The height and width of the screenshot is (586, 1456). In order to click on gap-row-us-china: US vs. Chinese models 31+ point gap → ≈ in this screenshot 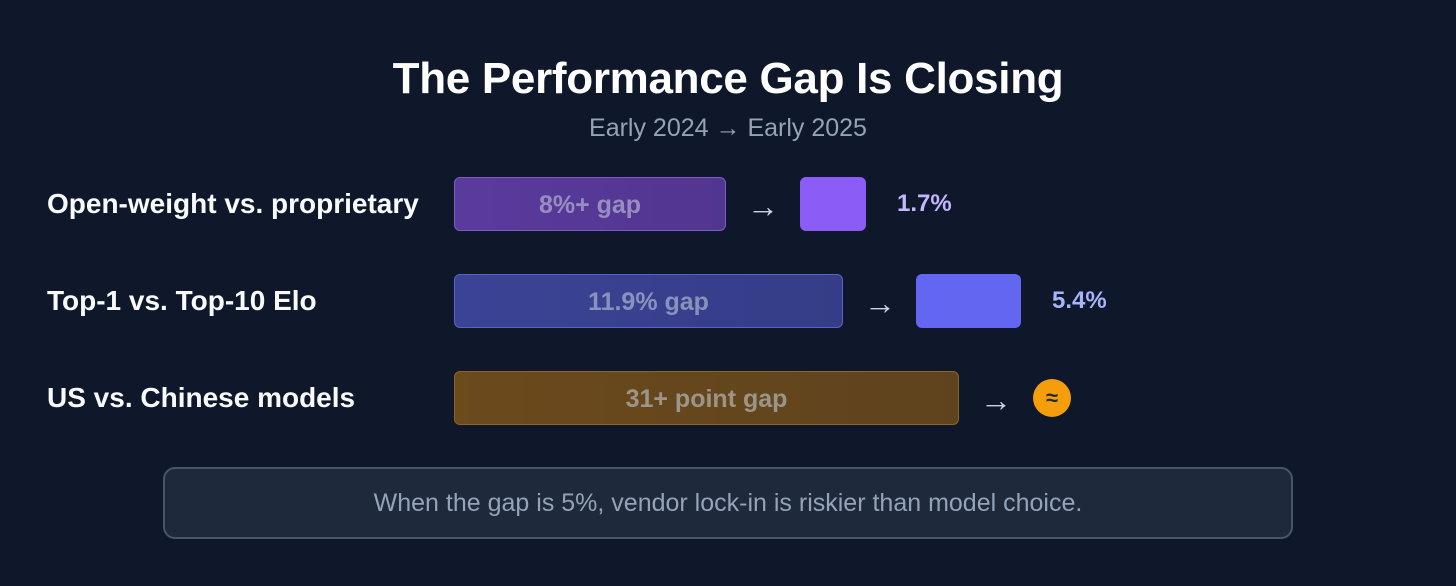, I will do `click(728, 398)`.